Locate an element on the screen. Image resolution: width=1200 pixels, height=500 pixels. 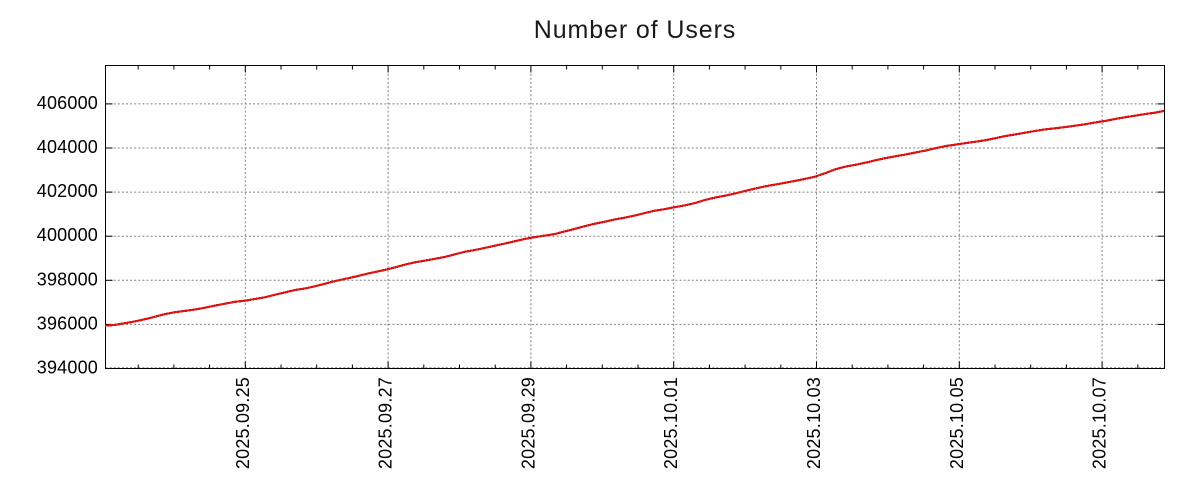
svg-text: 402000 is located at coordinates (67, 191).